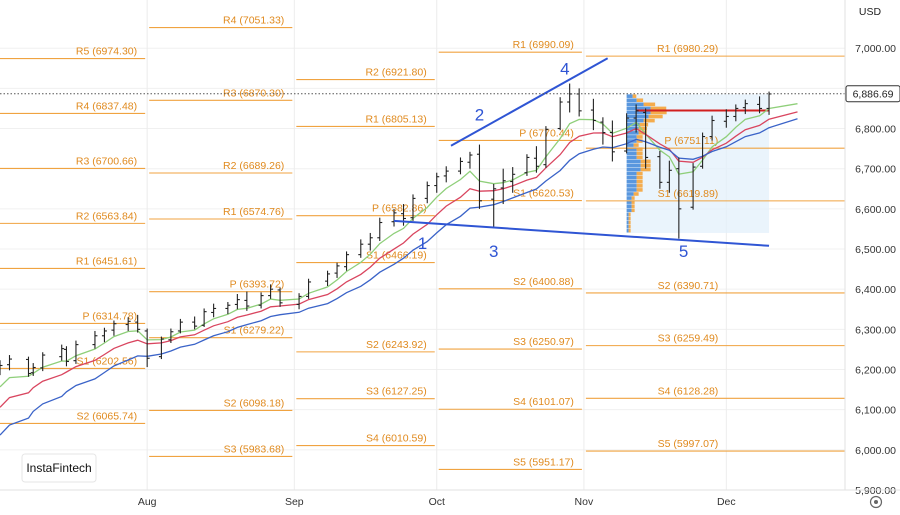 This screenshot has height=515, width=900. I want to click on time-tick: Sep, so click(294, 502).